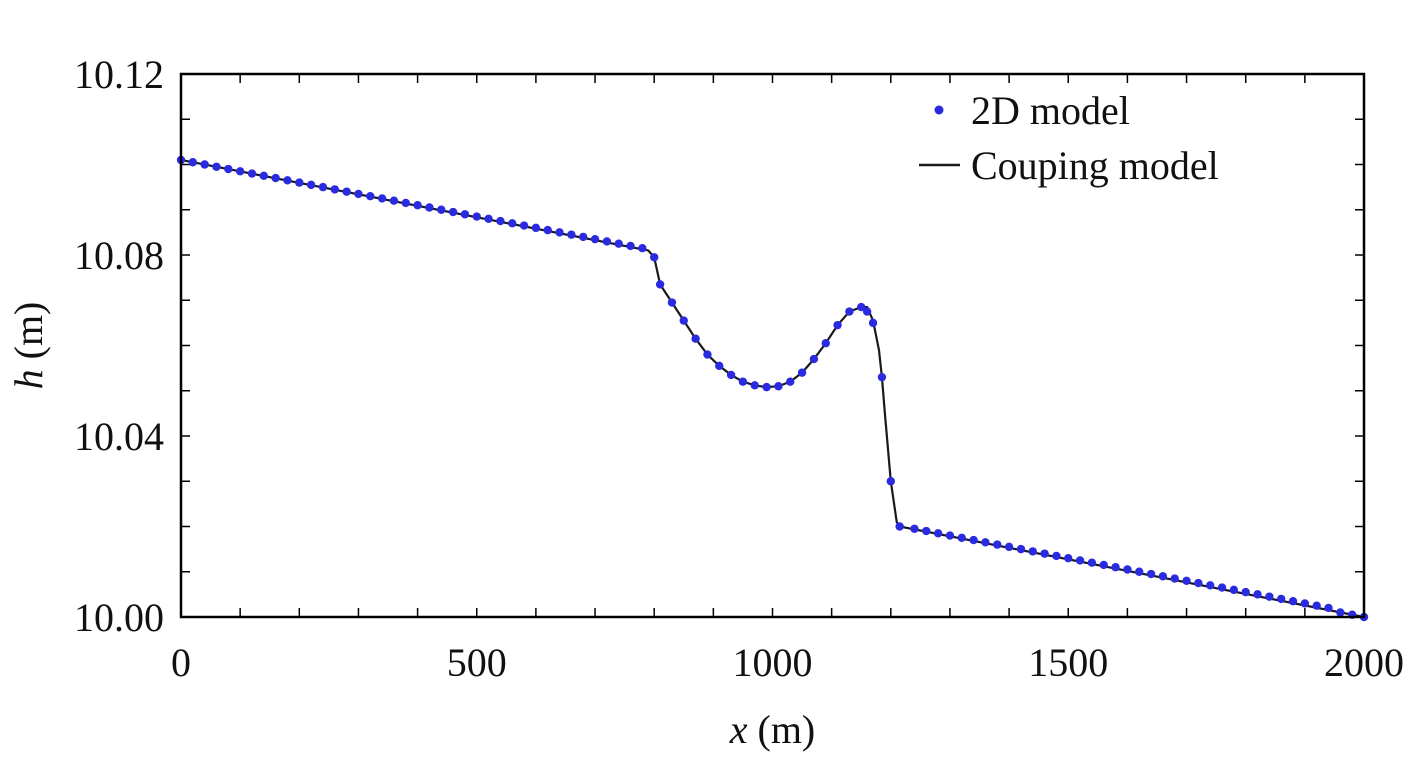  What do you see at coordinates (782, 729) in the screenshot?
I see `x-axis-unit: (m)` at bounding box center [782, 729].